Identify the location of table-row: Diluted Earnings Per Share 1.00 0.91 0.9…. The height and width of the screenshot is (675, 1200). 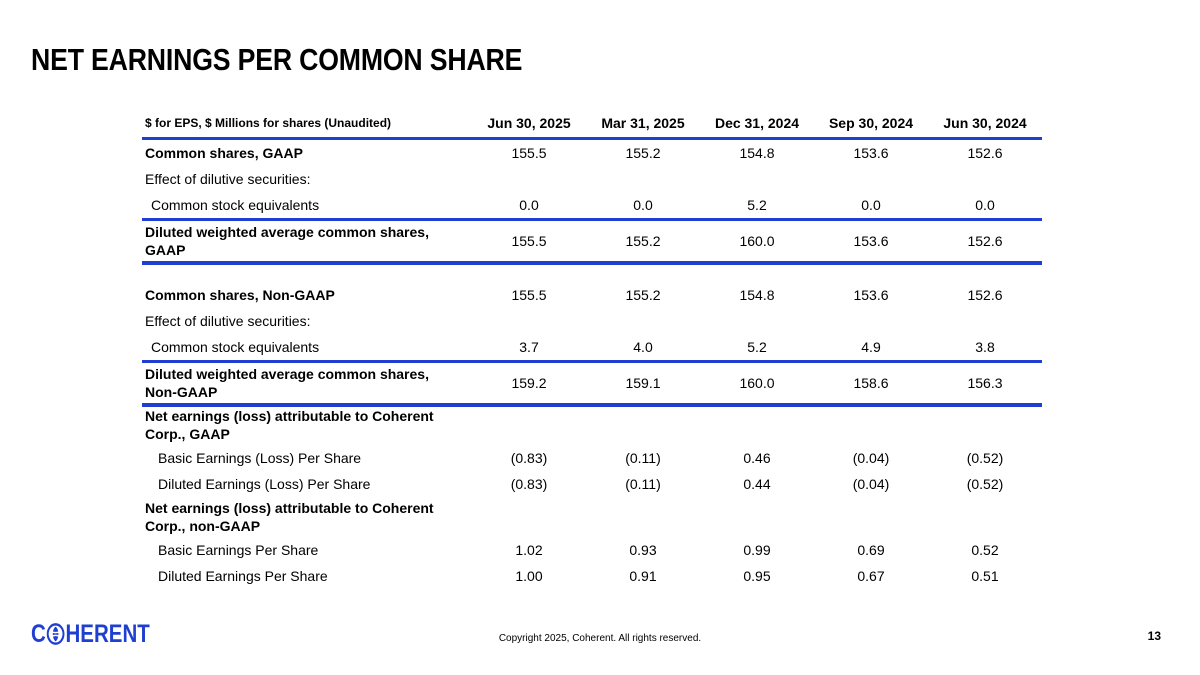
(592, 576).